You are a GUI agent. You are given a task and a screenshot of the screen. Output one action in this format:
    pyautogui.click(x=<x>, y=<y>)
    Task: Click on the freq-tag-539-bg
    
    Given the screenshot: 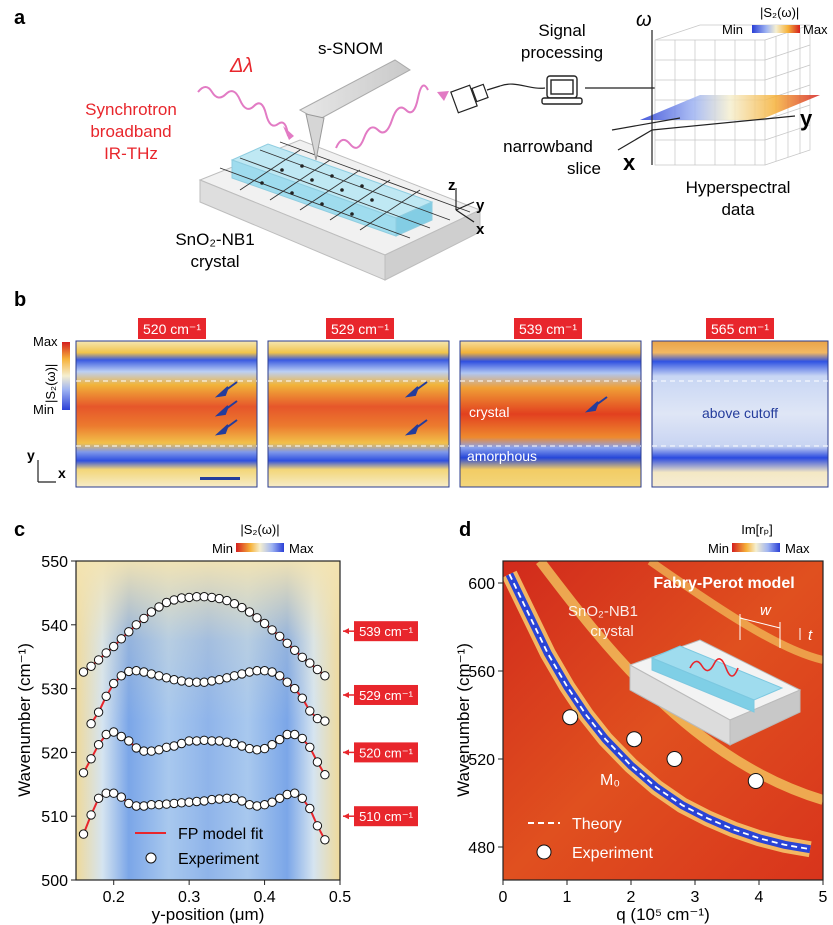 What is the action you would take?
    pyautogui.click(x=548, y=328)
    